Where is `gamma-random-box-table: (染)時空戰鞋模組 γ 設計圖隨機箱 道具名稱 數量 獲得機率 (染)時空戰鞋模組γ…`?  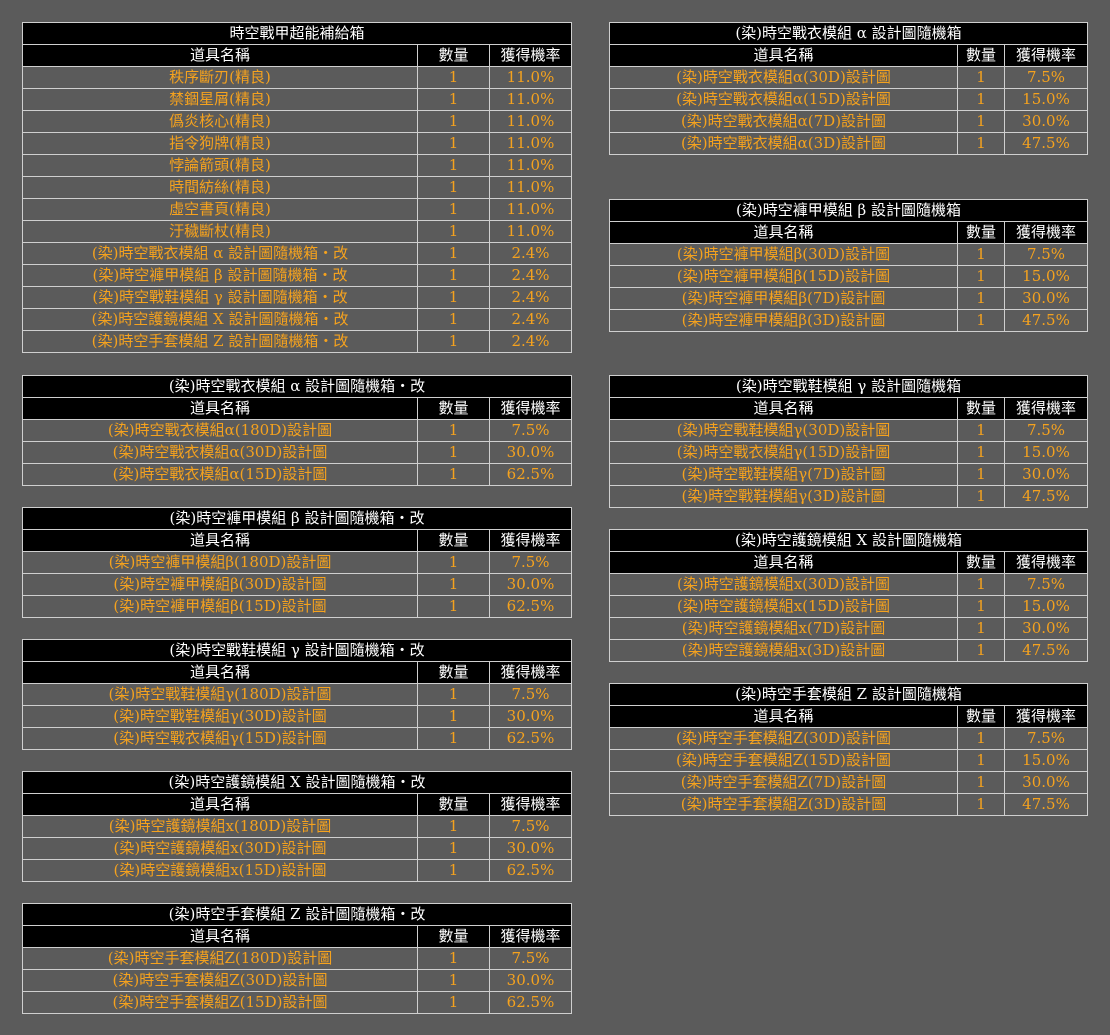 gamma-random-box-table: (染)時空戰鞋模組 γ 設計圖隨機箱 道具名稱 數量 獲得機率 (染)時空戰鞋模組γ… is located at coordinates (848, 441).